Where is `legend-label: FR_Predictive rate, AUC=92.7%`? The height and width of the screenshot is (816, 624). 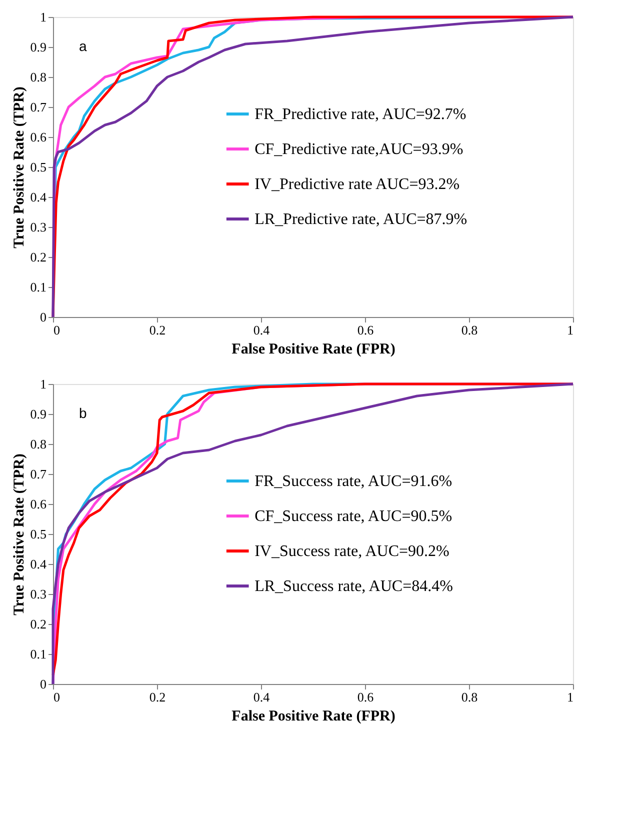
legend-label: FR_Predictive rate, AUC=92.7% is located at coordinates (360, 114).